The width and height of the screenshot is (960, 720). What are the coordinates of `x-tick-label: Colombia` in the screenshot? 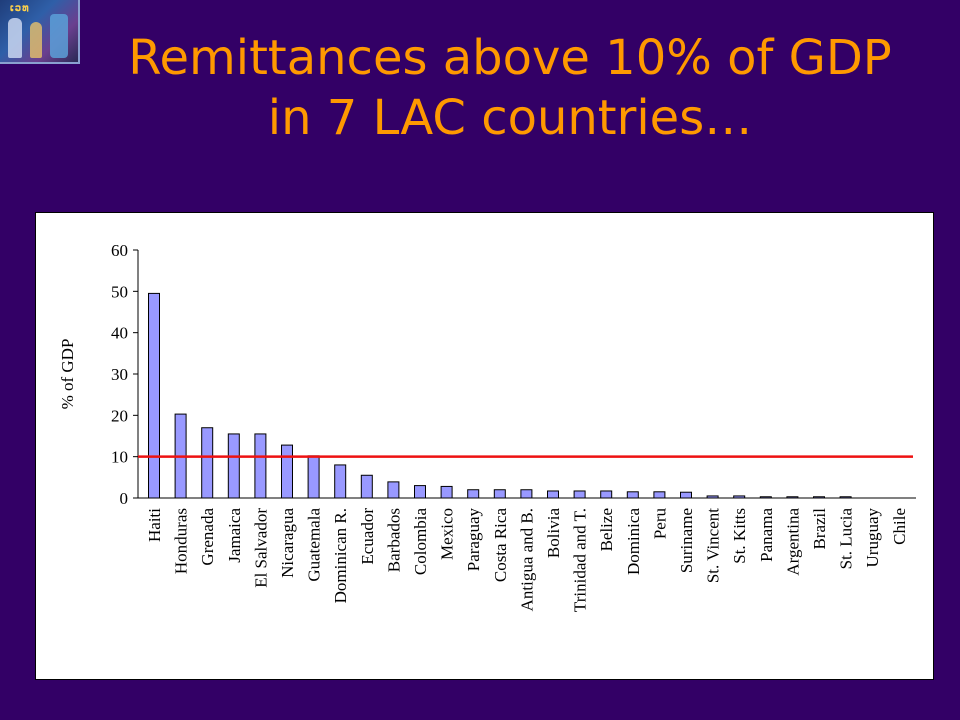 It's located at (420, 542).